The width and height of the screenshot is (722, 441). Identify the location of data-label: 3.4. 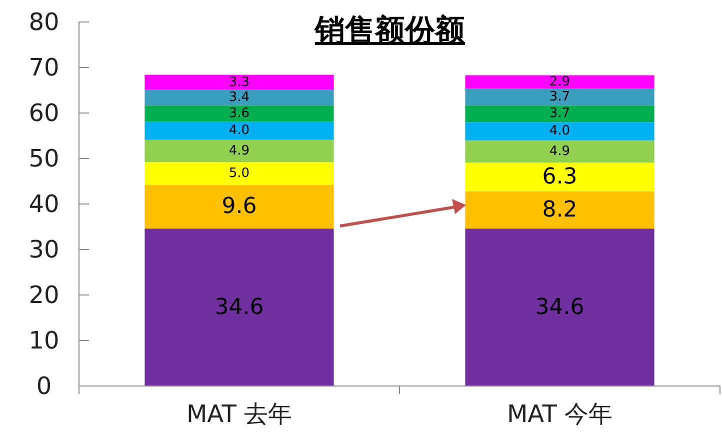
(239, 98).